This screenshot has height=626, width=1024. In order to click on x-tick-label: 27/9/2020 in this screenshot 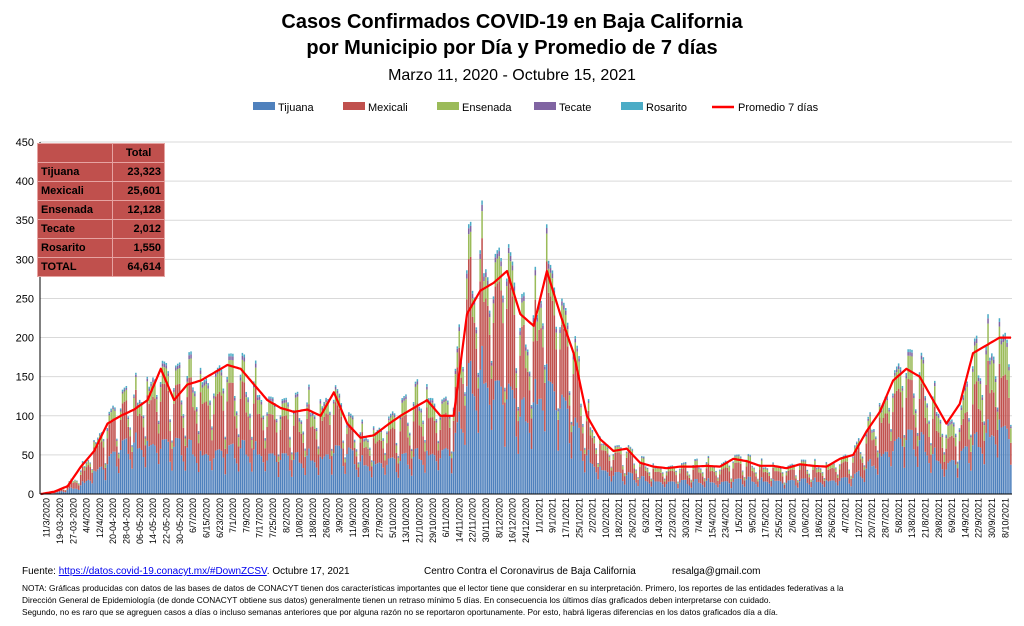, I will do `click(380, 518)`.